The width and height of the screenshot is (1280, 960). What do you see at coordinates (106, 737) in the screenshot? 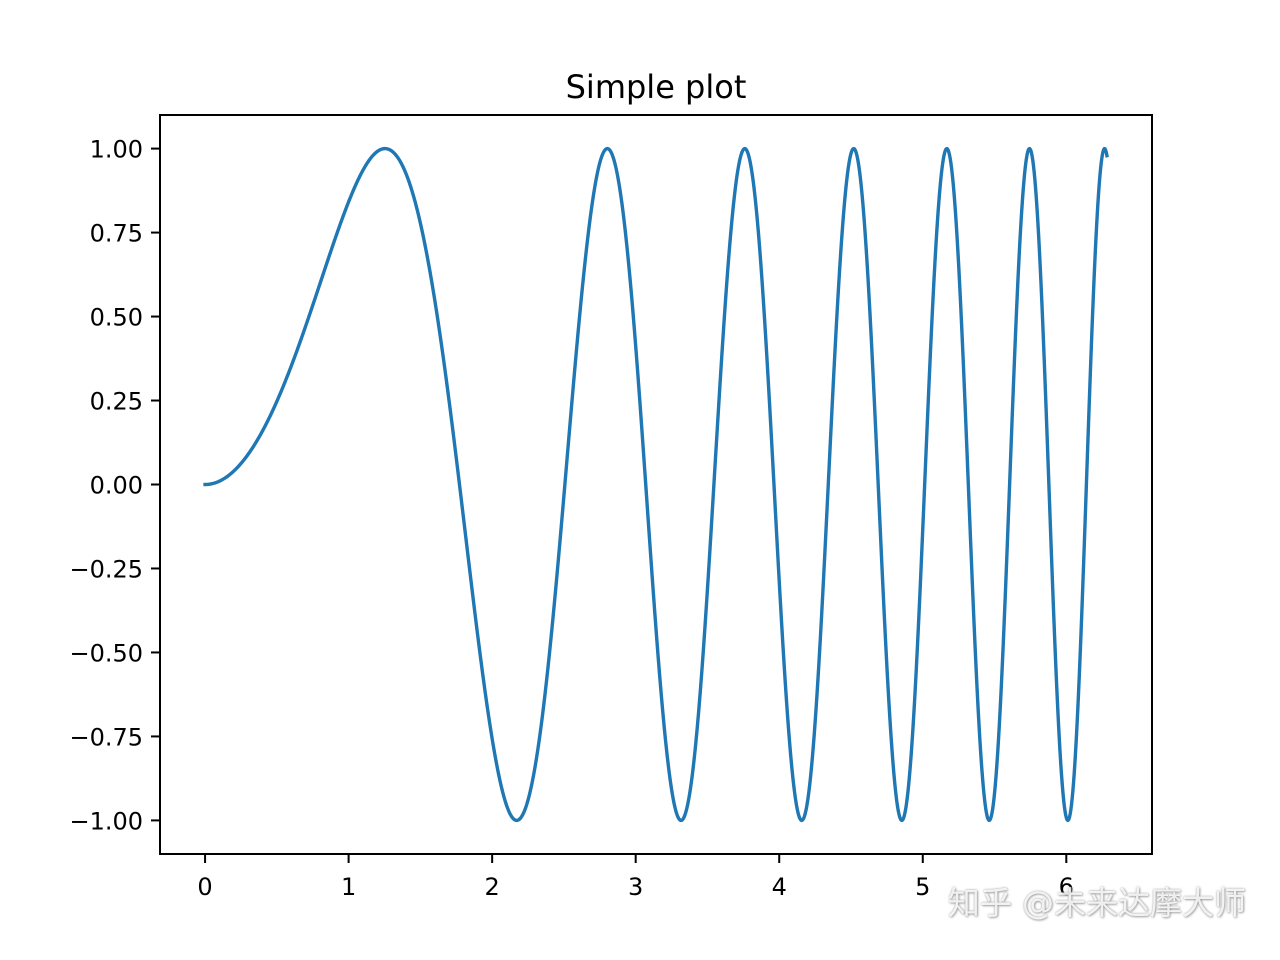
I see `y-tick-label: −0.75` at bounding box center [106, 737].